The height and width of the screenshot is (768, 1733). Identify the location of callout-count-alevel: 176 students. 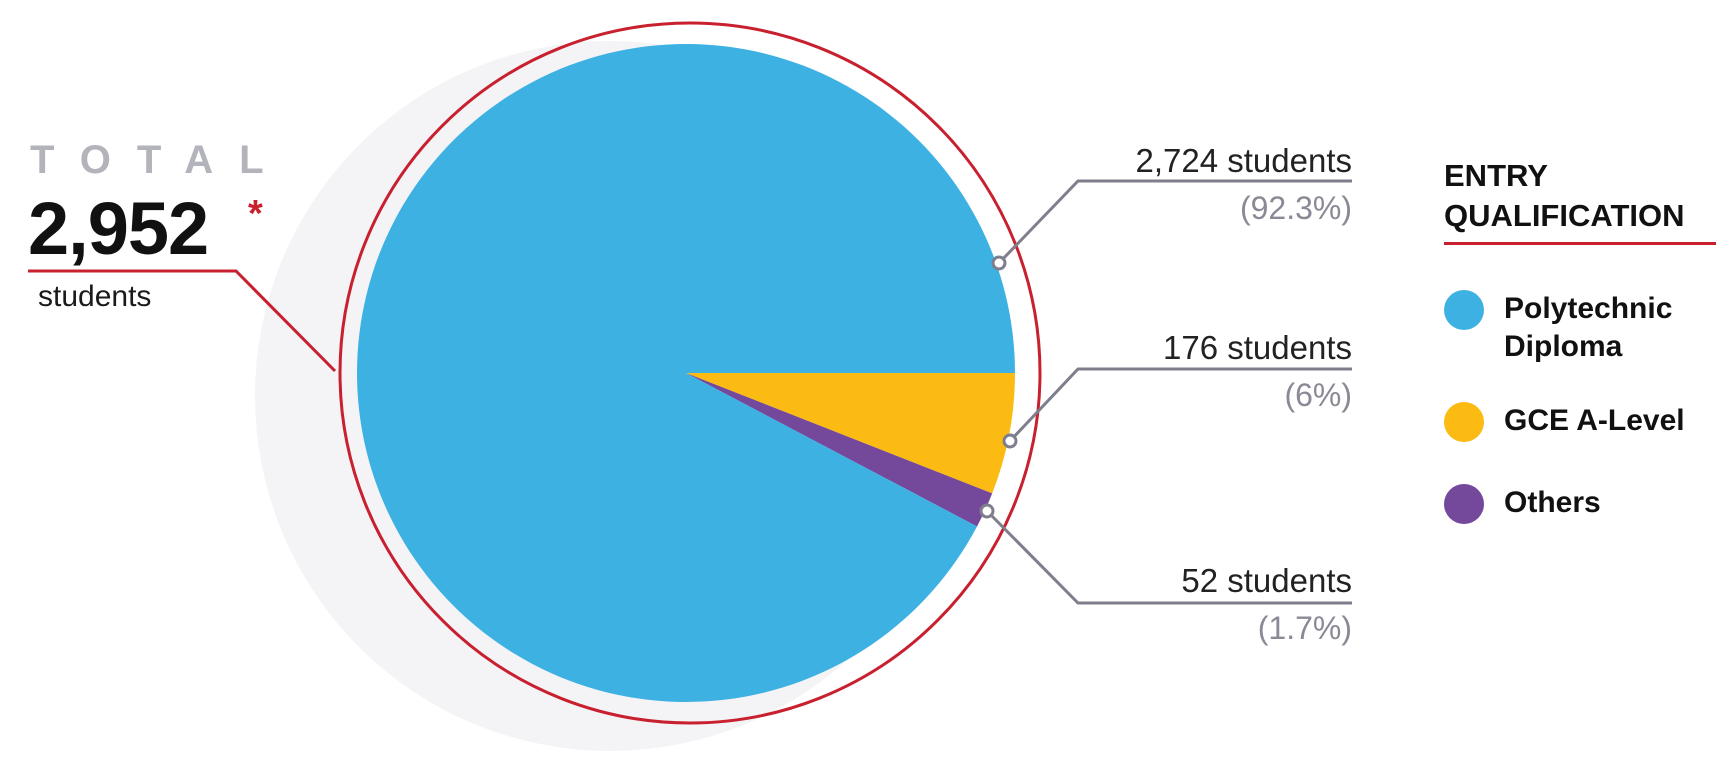
(1257, 347).